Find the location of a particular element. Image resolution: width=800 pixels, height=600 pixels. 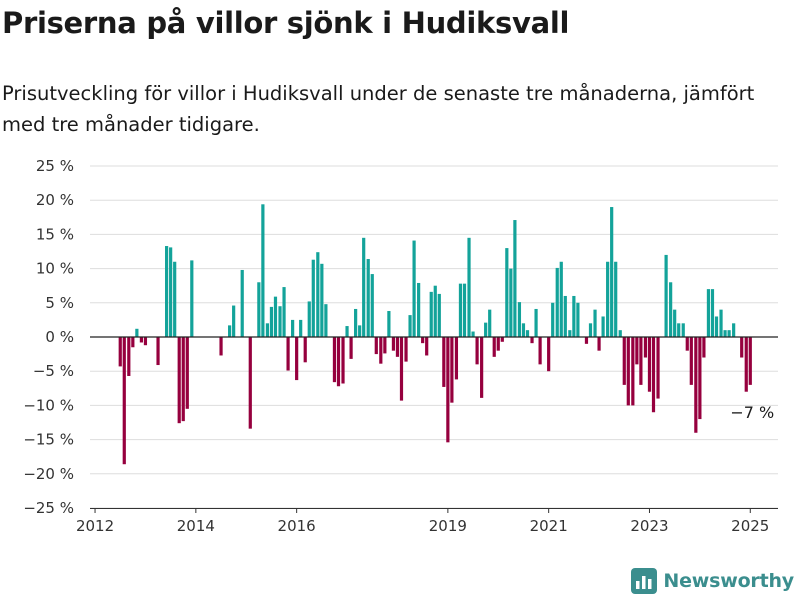

y-tick-label: 10 % is located at coordinates (55, 269).